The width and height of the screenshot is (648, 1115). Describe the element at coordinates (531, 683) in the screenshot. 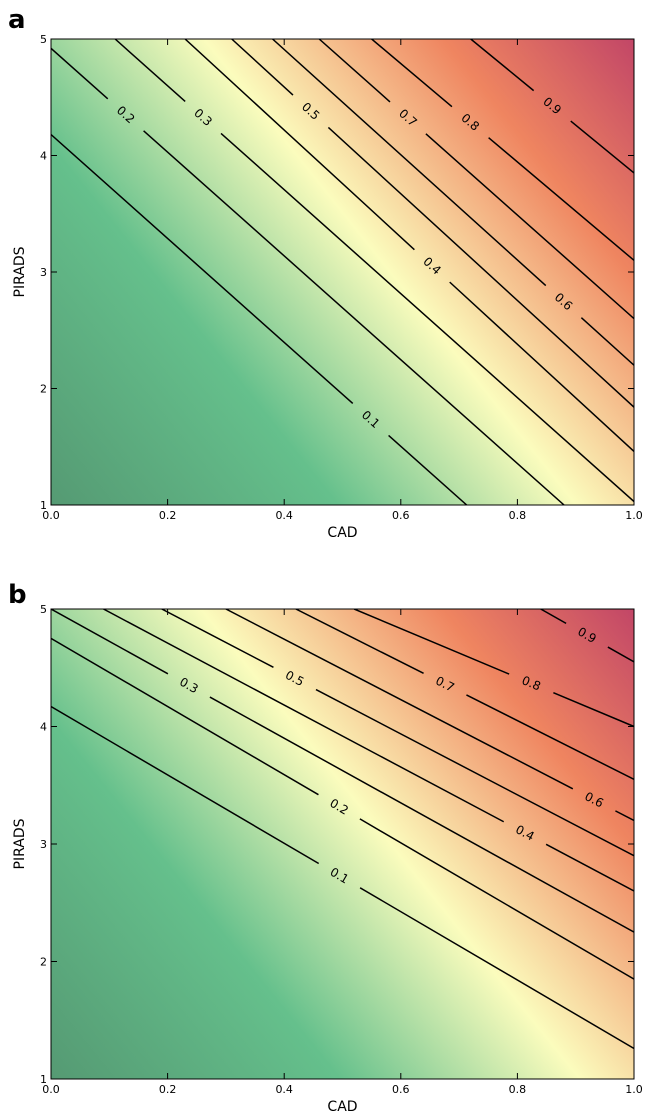

I see `contour-label: 0.8` at that location.